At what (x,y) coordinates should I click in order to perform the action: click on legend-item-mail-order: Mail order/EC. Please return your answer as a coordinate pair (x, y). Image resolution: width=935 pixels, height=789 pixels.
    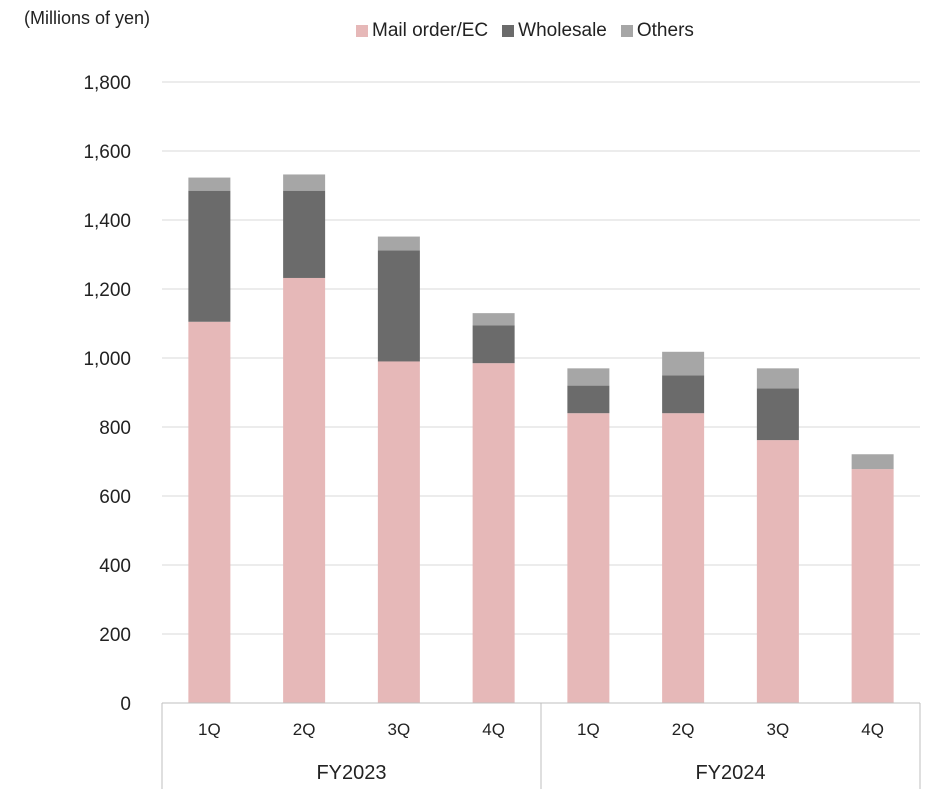
    Looking at the image, I should click on (422, 31).